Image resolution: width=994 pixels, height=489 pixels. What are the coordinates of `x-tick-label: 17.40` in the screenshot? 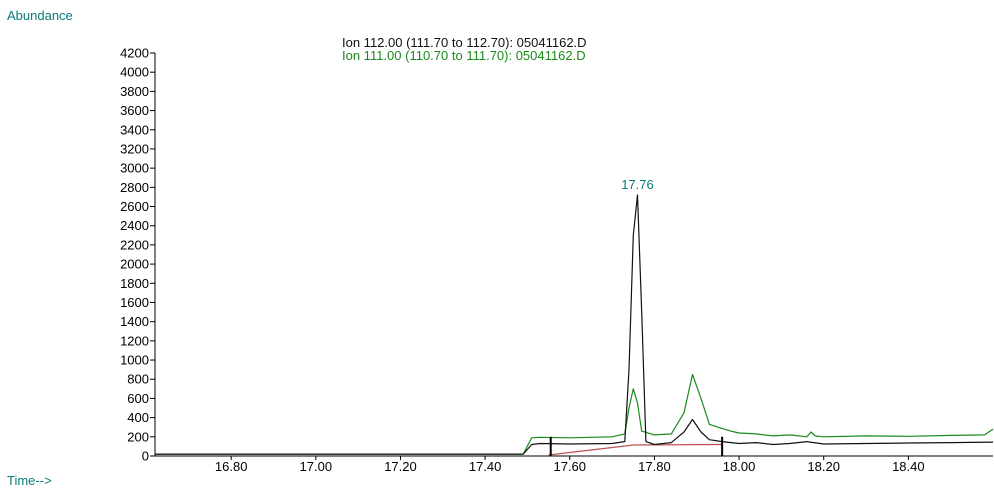 It's located at (485, 466).